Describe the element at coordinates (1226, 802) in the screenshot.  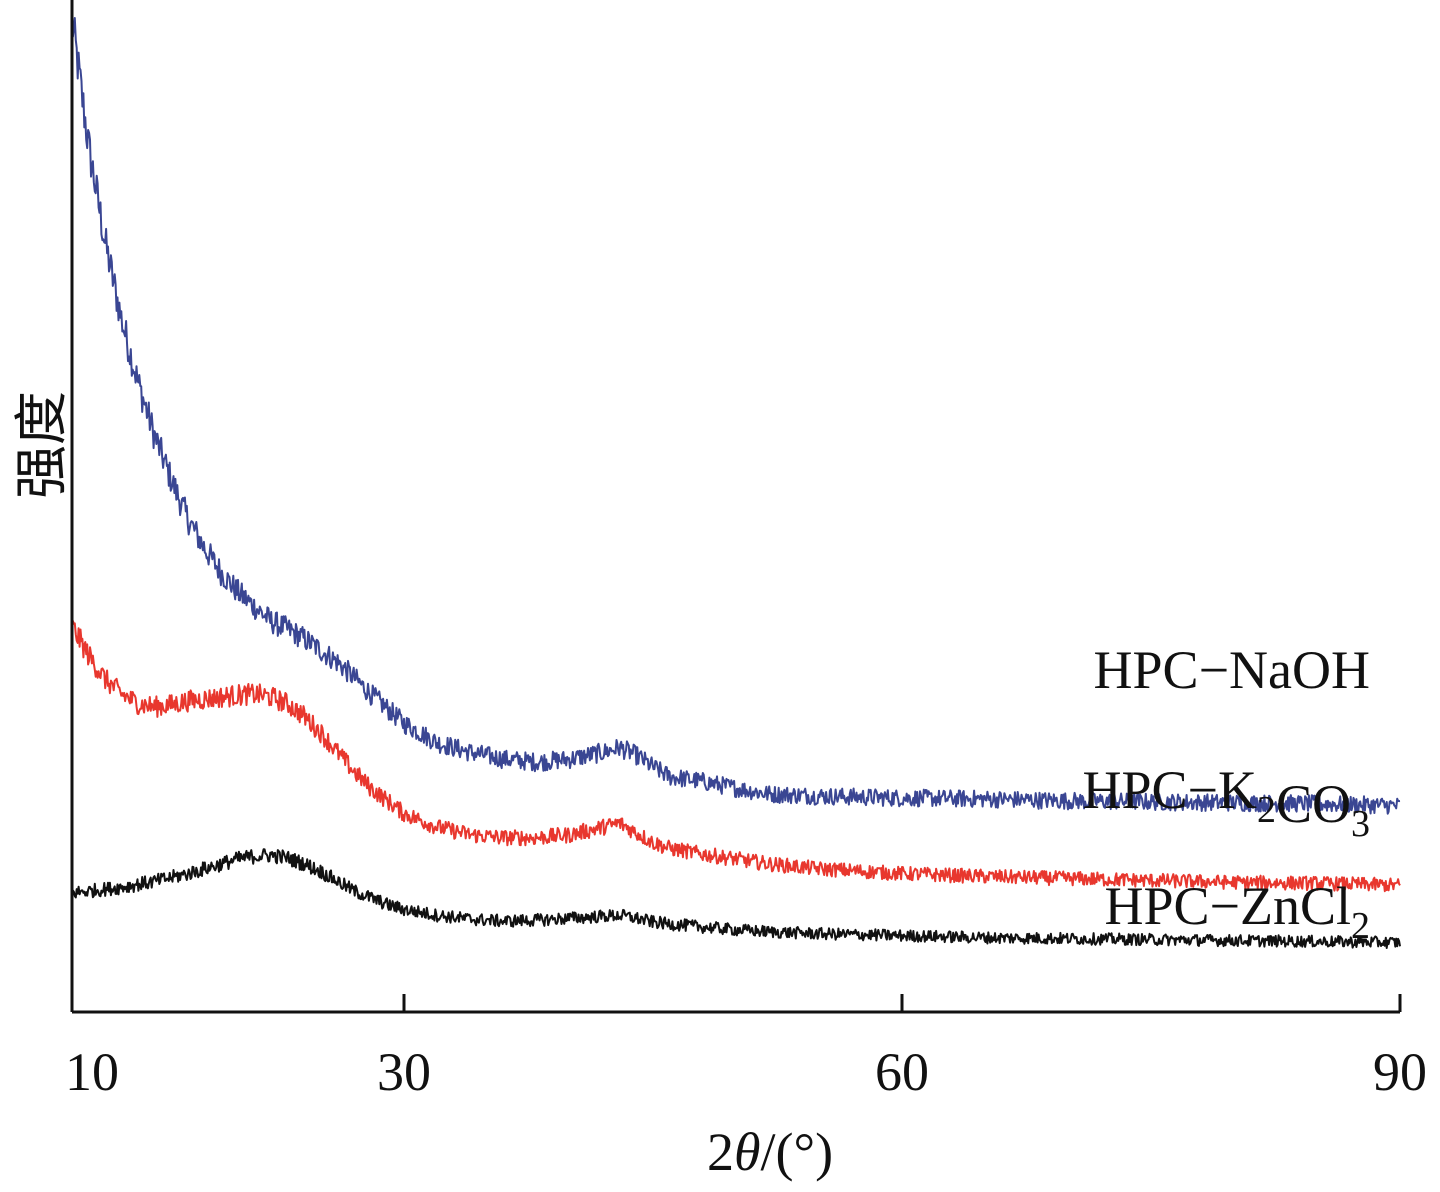
I see `series-label-hpc-k2co3: HPC−K2CO3` at that location.